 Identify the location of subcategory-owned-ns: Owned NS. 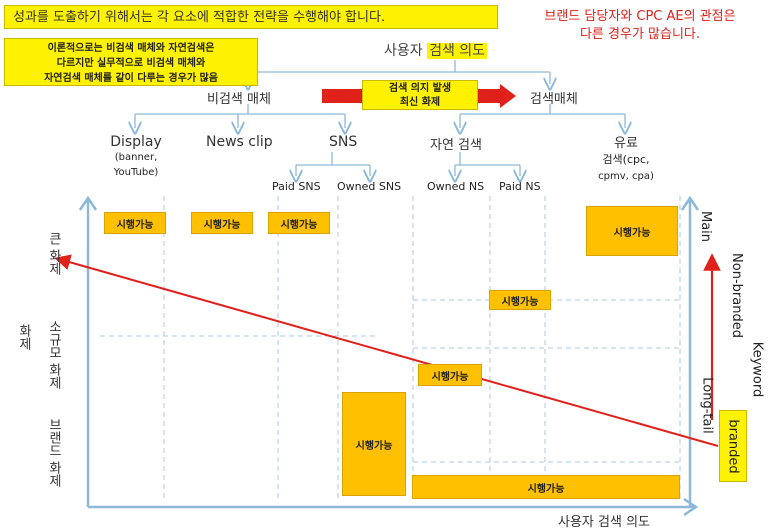
(456, 186).